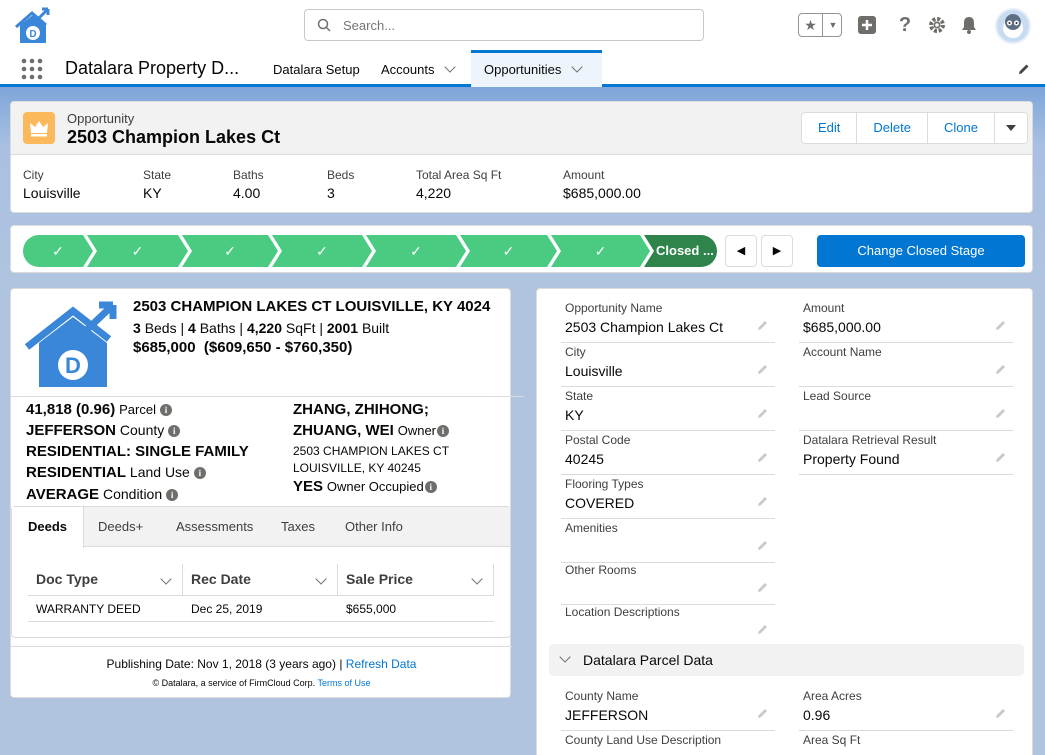 This screenshot has width=1045, height=755. Describe the element at coordinates (48, 527) in the screenshot. I see `tab-deeds: Deeds` at that location.